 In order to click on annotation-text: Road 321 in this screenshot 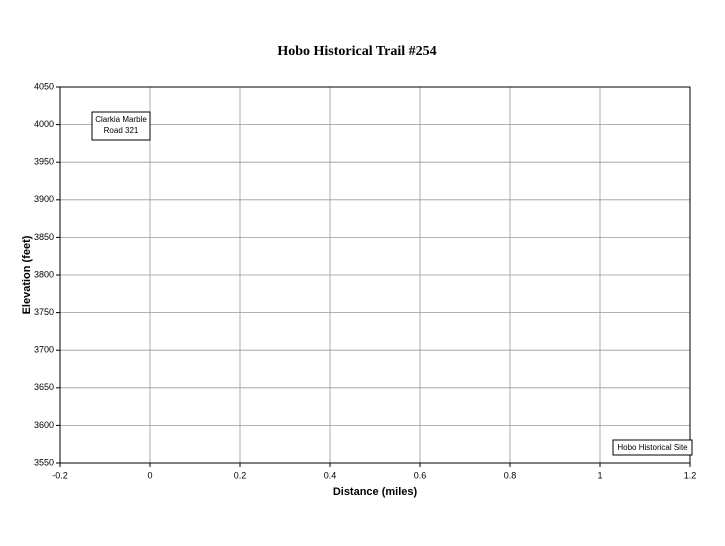, I will do `click(121, 130)`.